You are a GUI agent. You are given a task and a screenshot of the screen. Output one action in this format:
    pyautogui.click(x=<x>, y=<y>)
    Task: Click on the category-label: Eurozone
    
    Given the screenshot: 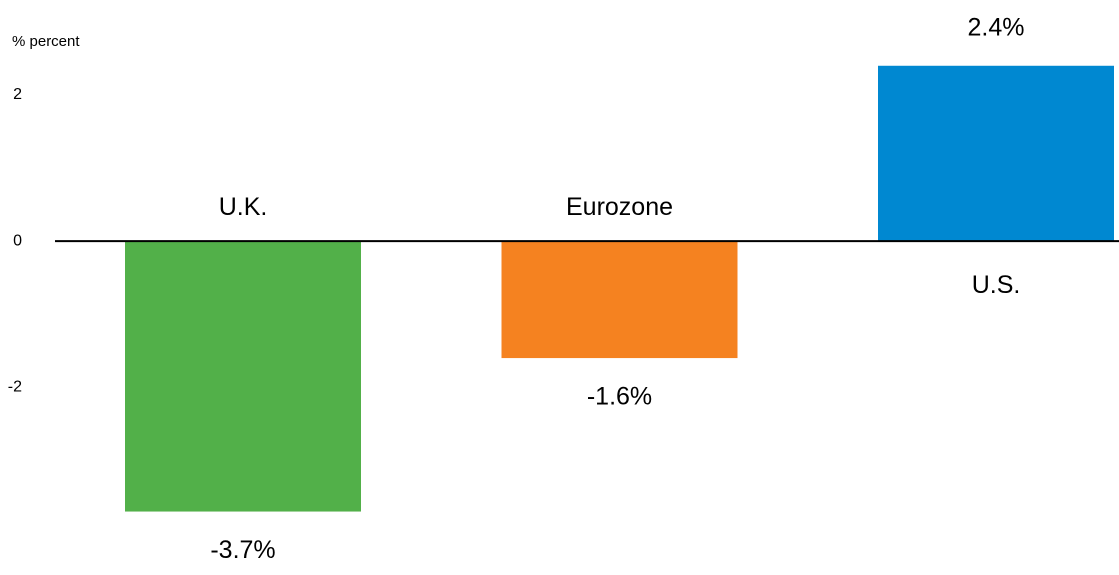 What is the action you would take?
    pyautogui.click(x=619, y=207)
    